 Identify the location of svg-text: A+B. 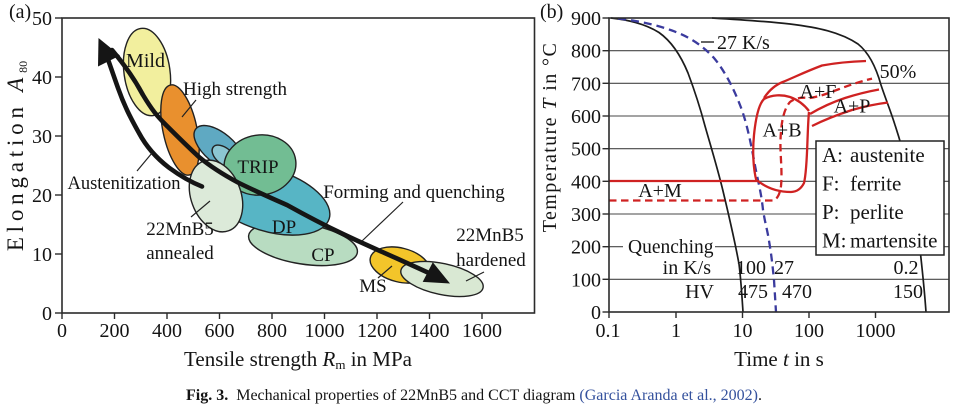
(781, 131).